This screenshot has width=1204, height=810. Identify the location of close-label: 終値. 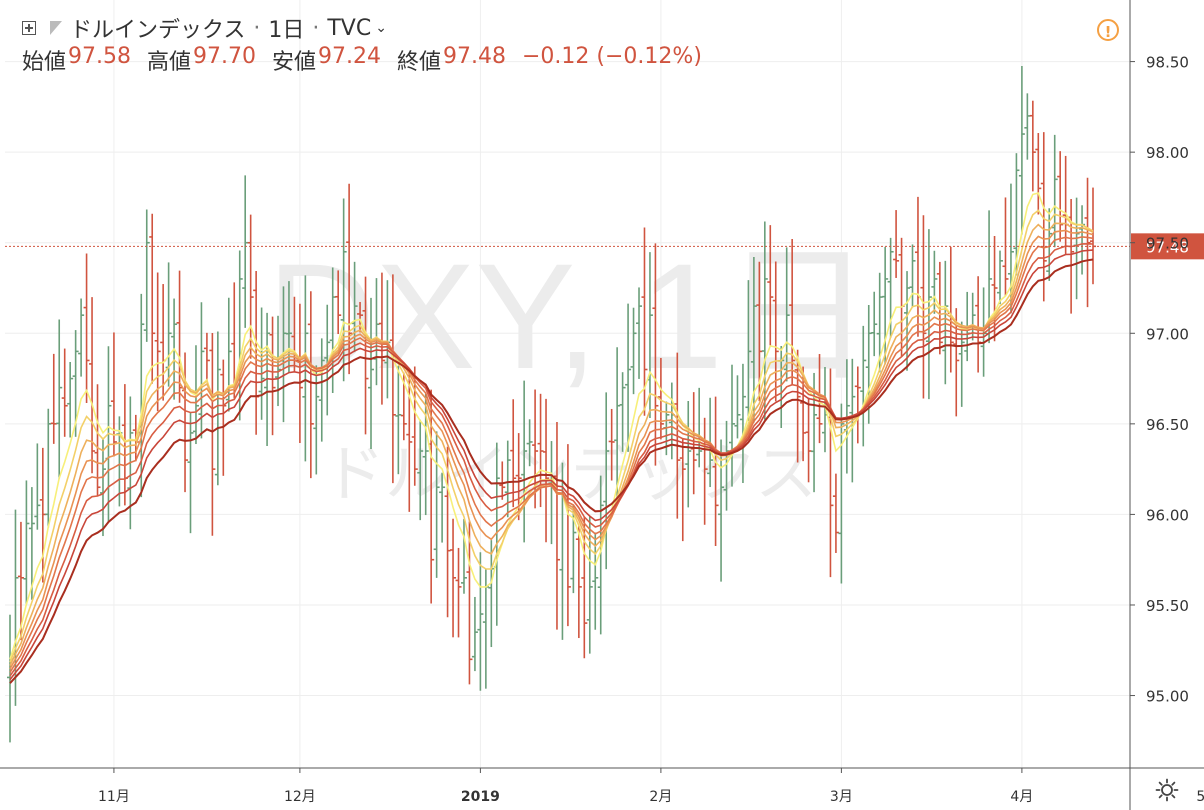
(419, 62).